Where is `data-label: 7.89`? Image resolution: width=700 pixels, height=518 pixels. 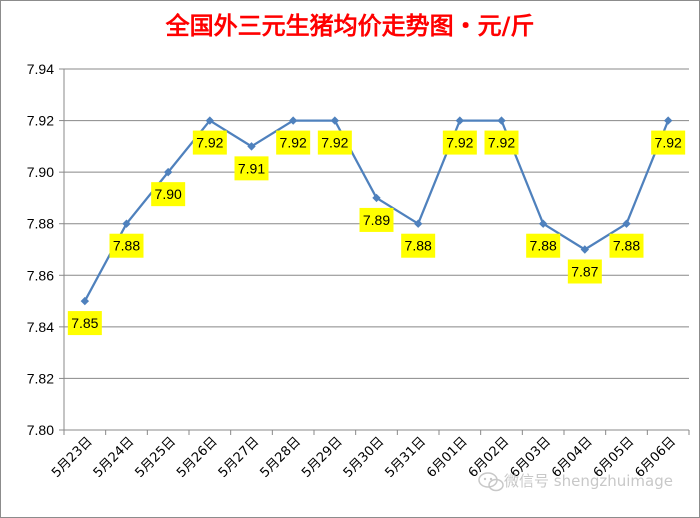
data-label: 7.89 is located at coordinates (376, 219).